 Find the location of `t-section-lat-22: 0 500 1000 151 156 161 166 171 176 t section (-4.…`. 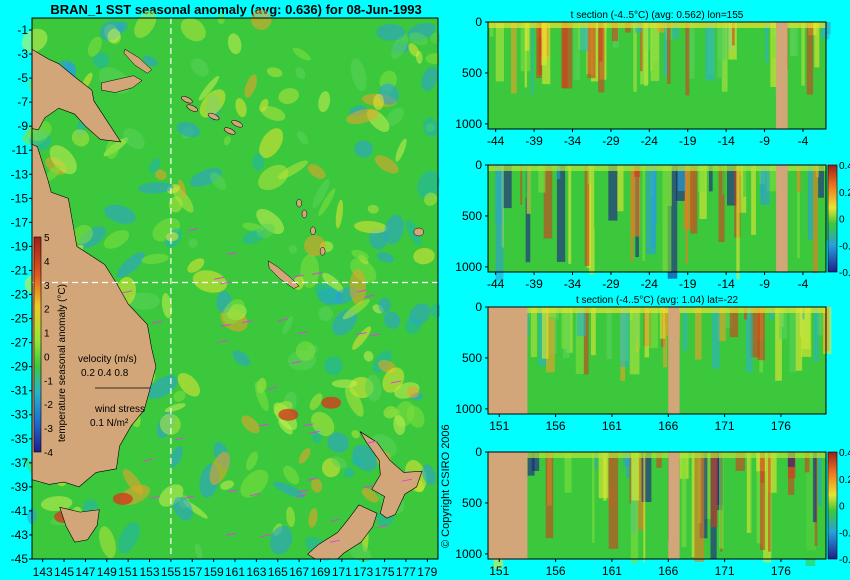

t-section-lat-22: 0 500 1000 151 156 161 166 171 176 t section (-4.… is located at coordinates (645, 362).